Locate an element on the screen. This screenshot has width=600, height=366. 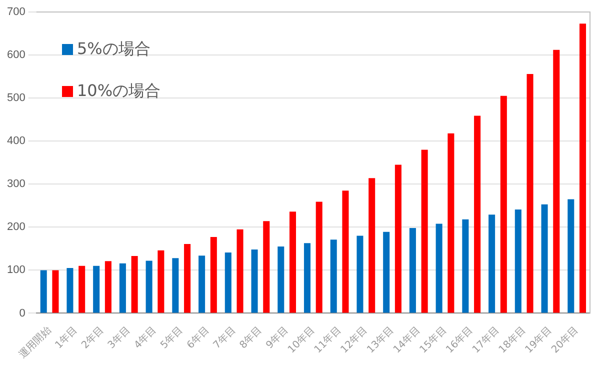
y-tick-label: 500 is located at coordinates (16, 98).